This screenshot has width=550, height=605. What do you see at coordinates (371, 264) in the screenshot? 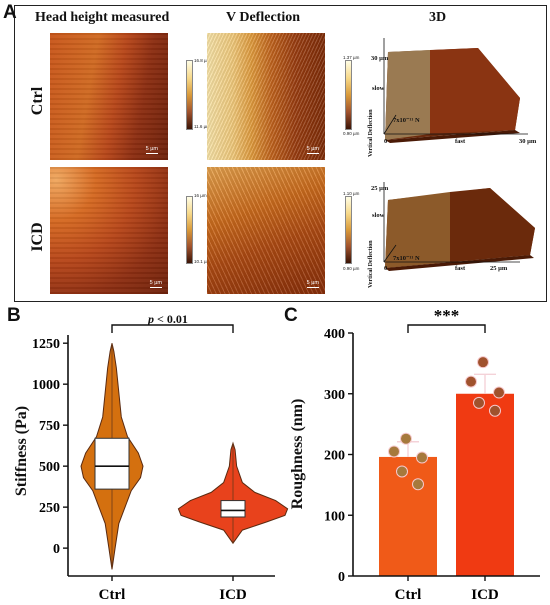
I see `view3d-icd-zlabel: Vertical Deflection` at bounding box center [371, 264].